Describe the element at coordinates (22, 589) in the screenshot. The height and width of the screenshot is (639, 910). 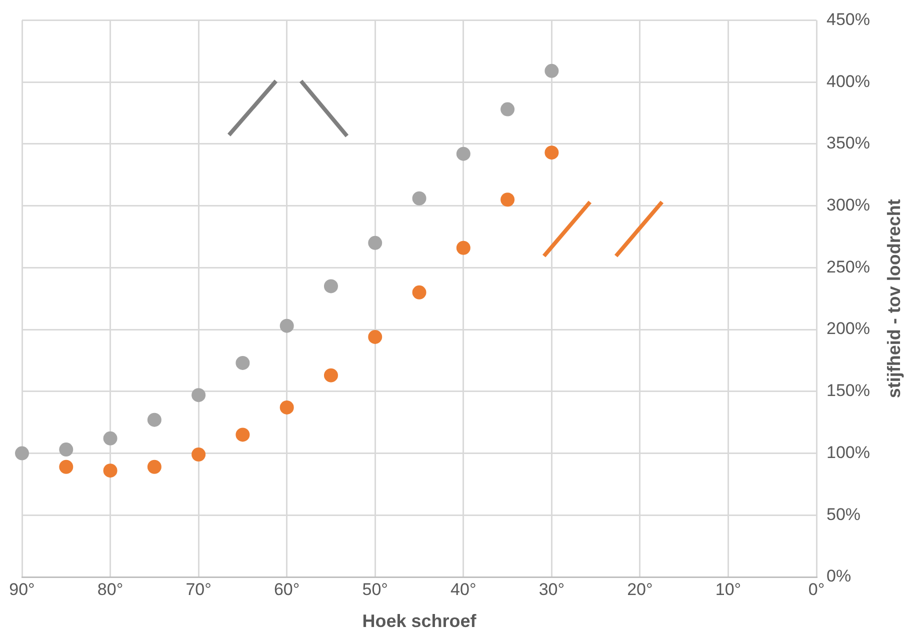
I see `x-tick-label: 90°` at that location.